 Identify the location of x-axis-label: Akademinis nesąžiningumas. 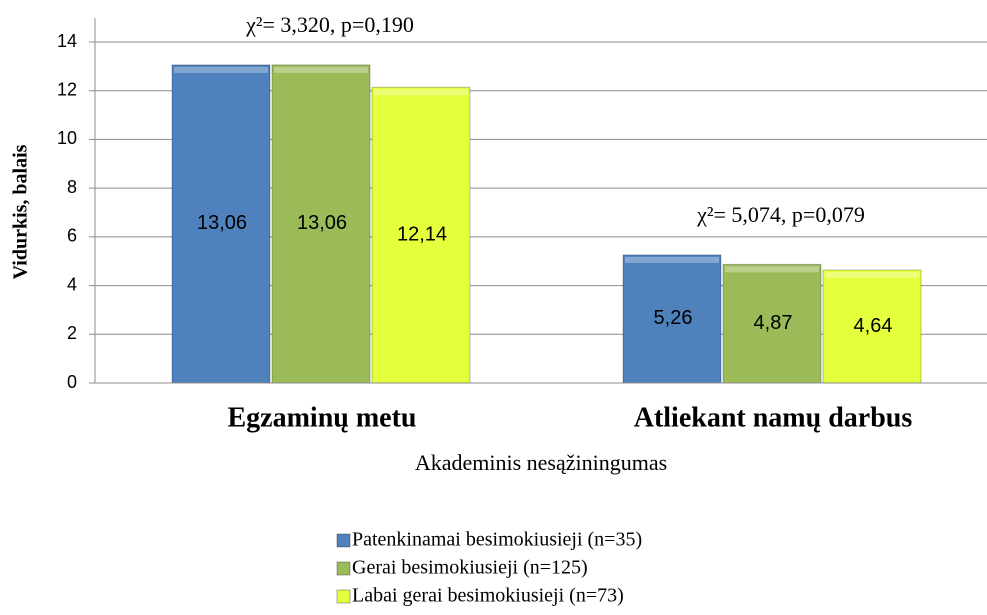
(541, 462).